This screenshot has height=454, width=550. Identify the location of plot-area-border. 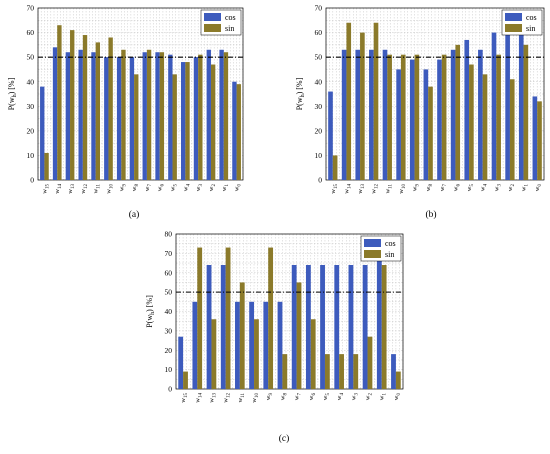
(140, 94).